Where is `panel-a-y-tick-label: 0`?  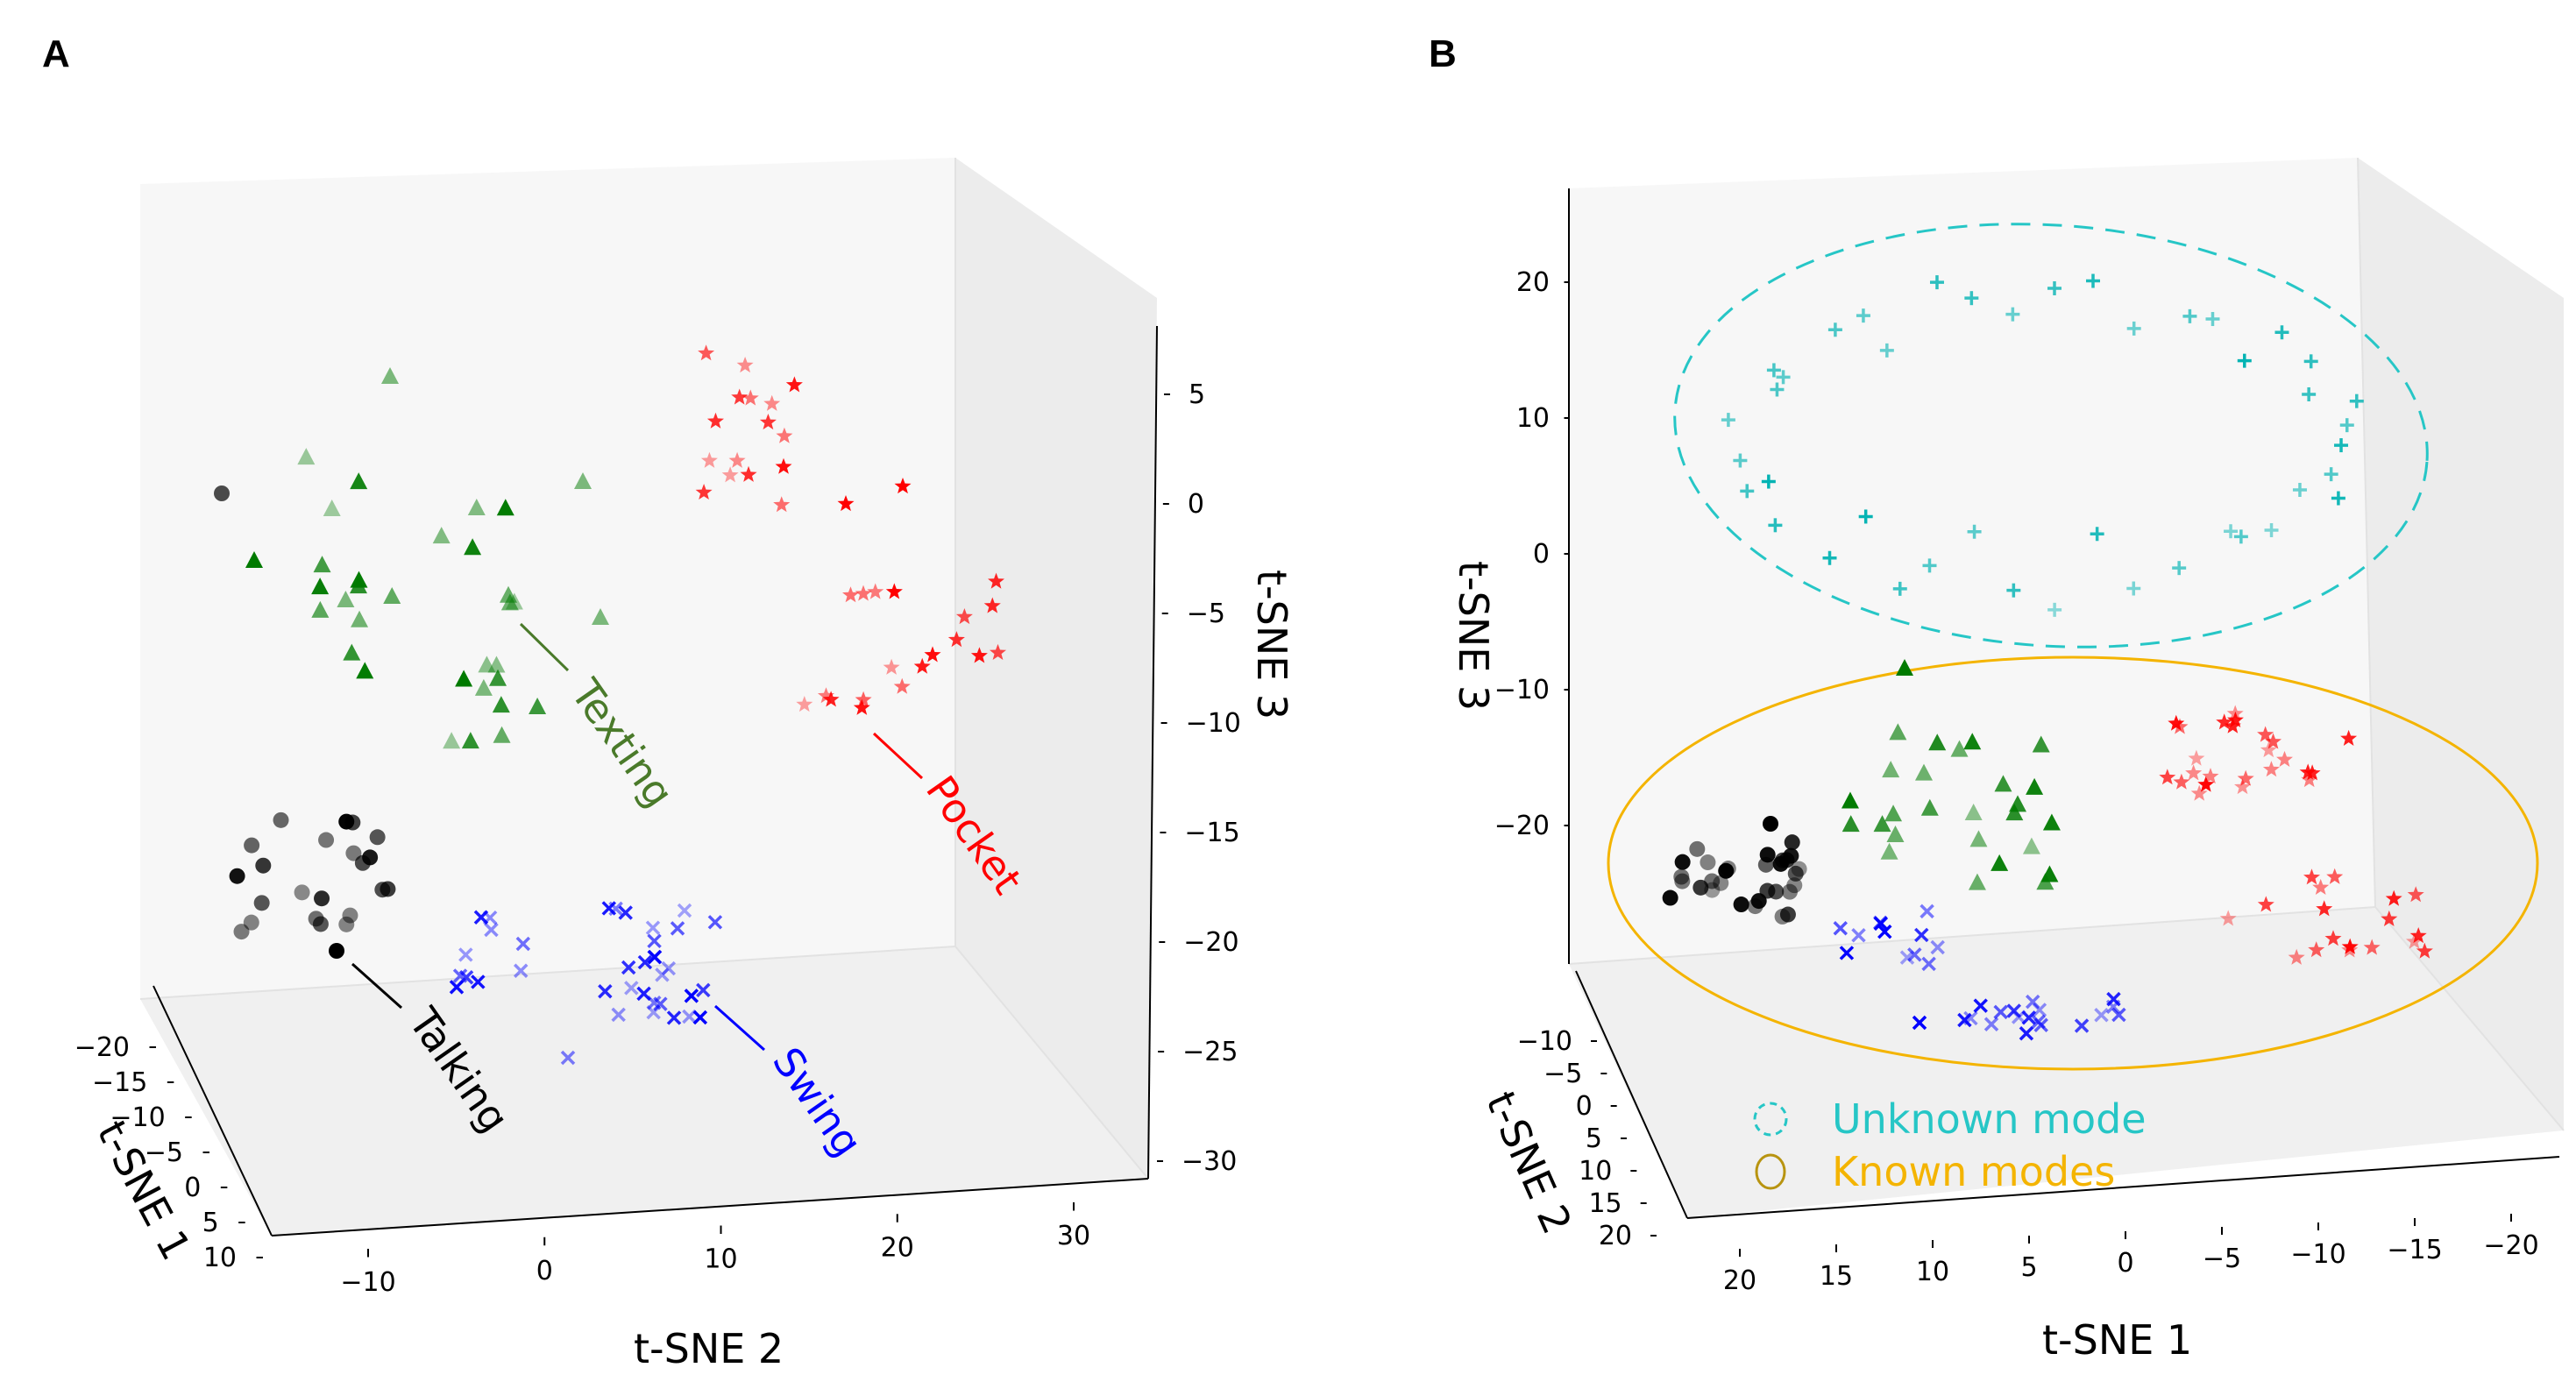
panel-a-y-tick-label: 0 is located at coordinates (544, 1271).